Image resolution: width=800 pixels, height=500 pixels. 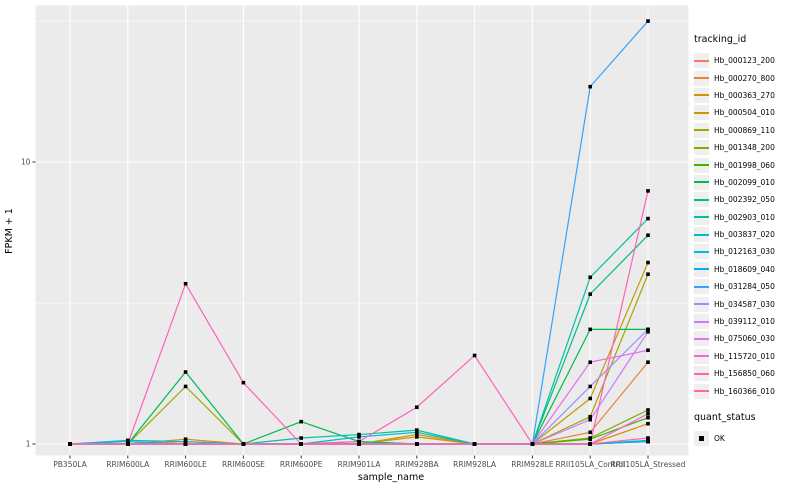 What do you see at coordinates (744, 148) in the screenshot?
I see `legend-item-label: Hb_001348_200` at bounding box center [744, 148].